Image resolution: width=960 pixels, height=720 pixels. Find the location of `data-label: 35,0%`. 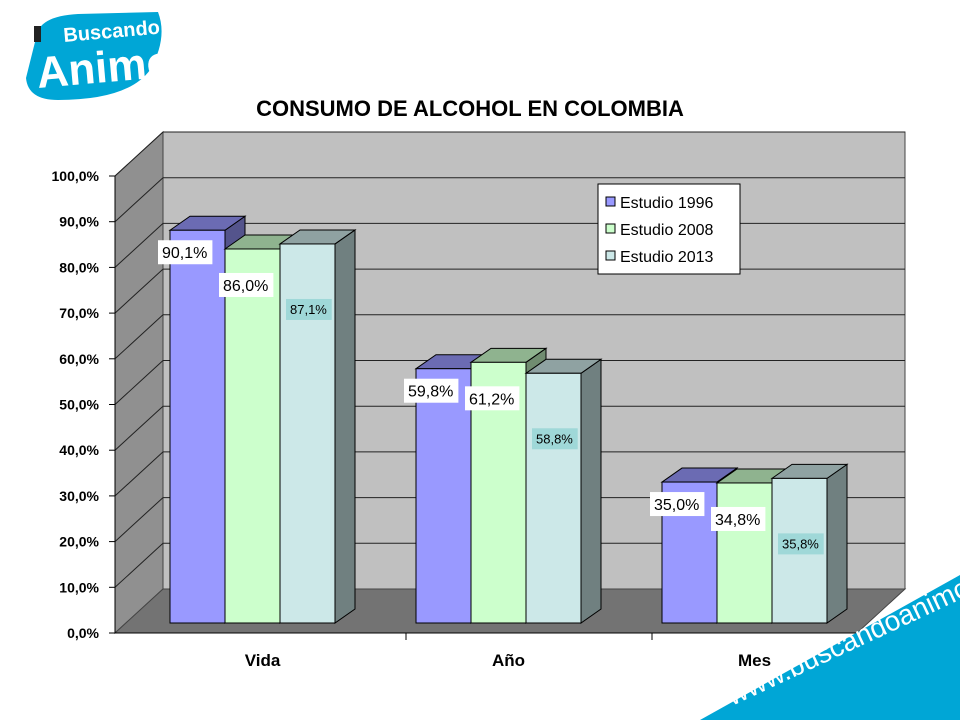

data-label: 35,0% is located at coordinates (676, 505).